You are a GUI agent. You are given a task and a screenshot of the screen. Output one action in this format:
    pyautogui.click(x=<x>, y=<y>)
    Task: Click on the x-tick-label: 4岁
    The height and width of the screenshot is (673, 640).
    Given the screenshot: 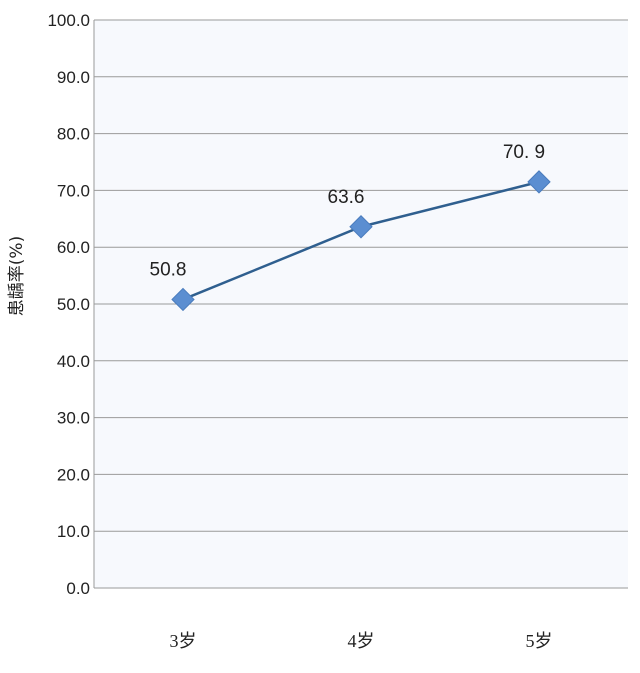 What is the action you would take?
    pyautogui.click(x=361, y=641)
    